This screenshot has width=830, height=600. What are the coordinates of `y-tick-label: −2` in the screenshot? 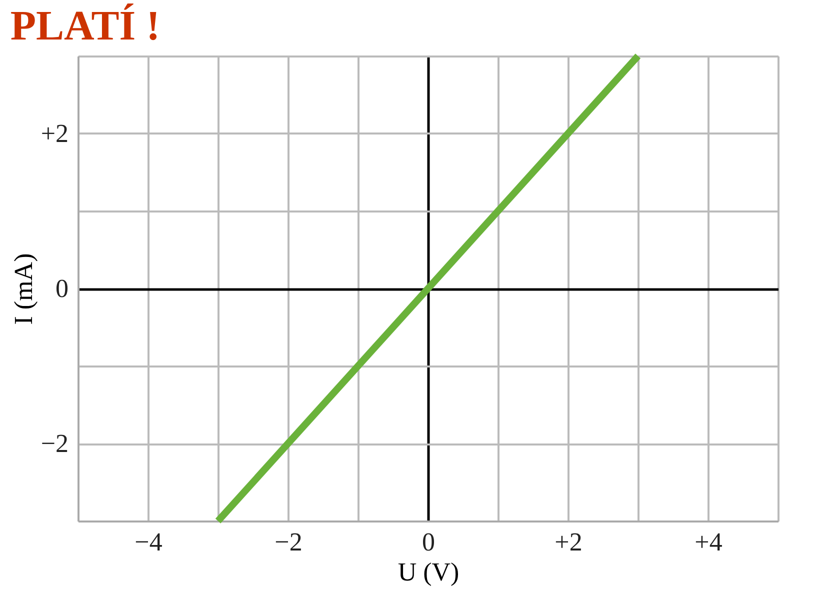 It's located at (54, 443).